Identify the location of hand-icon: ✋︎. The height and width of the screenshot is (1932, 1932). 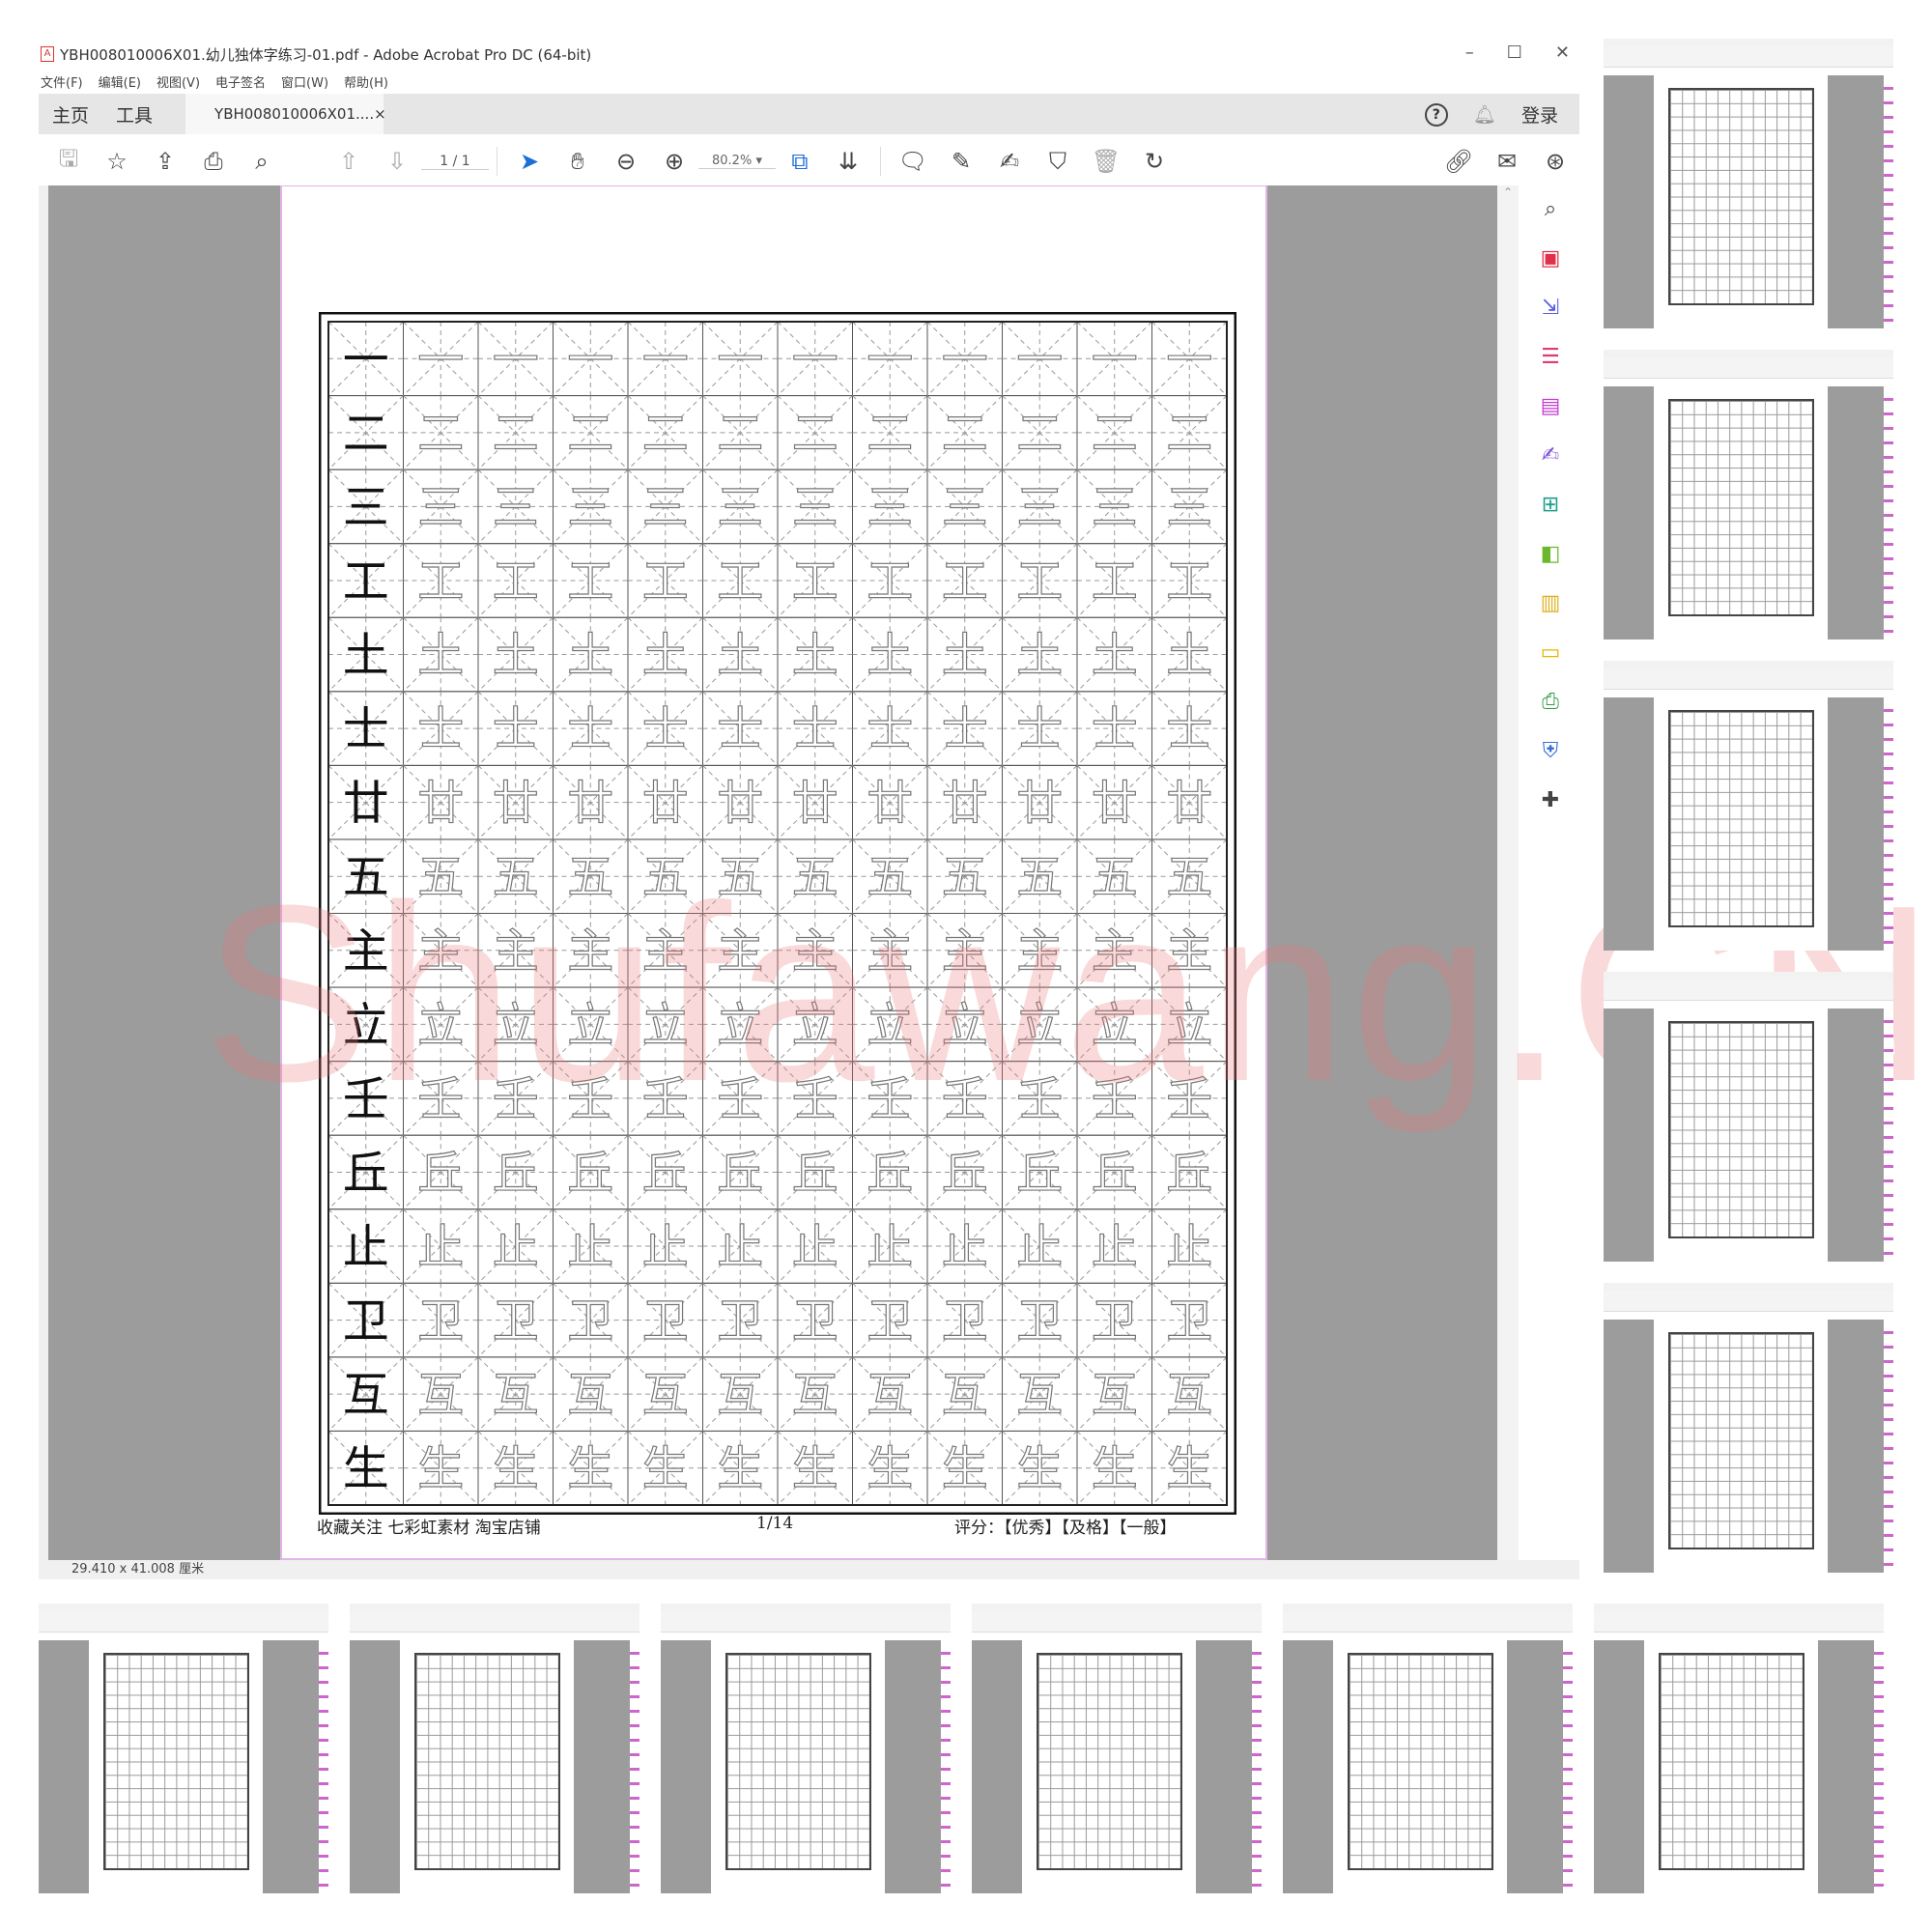
(577, 161).